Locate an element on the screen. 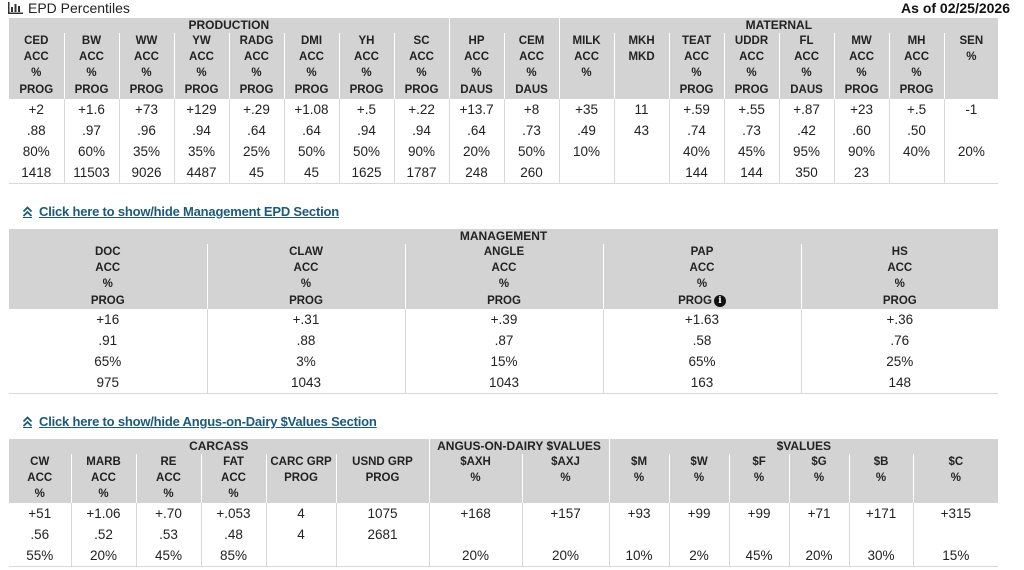  table-cell: +.59 is located at coordinates (696, 109).